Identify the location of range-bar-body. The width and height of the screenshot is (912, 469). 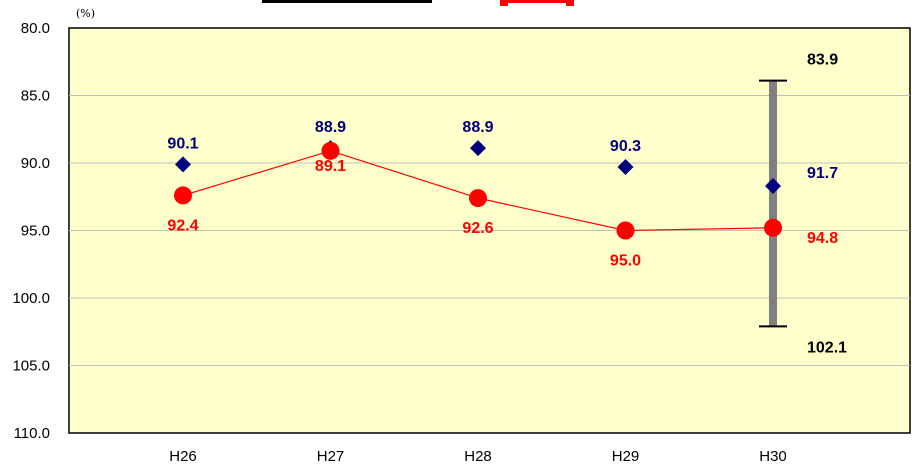
(773, 203).